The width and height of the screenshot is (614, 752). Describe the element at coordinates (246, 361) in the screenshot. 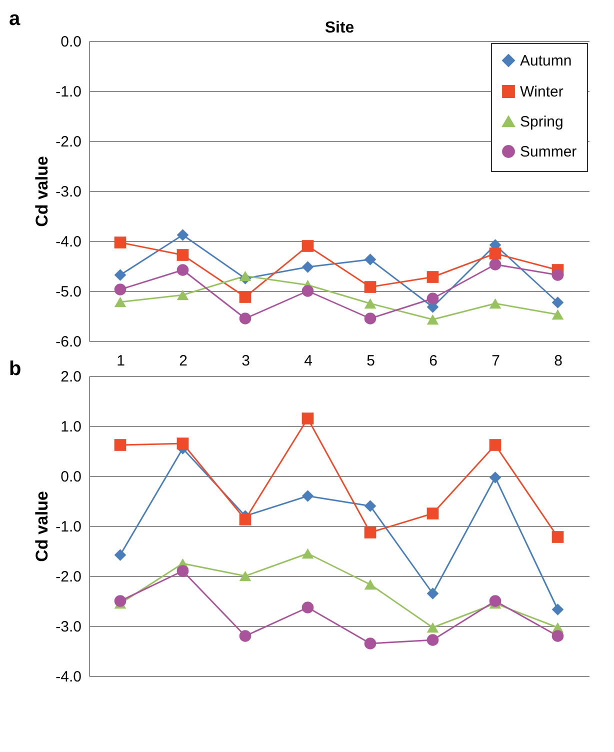

I see `x-tick-label: 3` at that location.